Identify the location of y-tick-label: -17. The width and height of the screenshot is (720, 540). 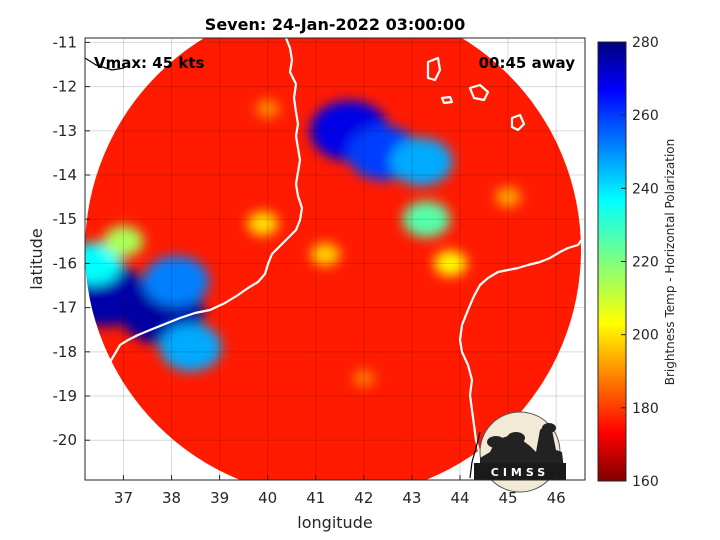
(65, 308).